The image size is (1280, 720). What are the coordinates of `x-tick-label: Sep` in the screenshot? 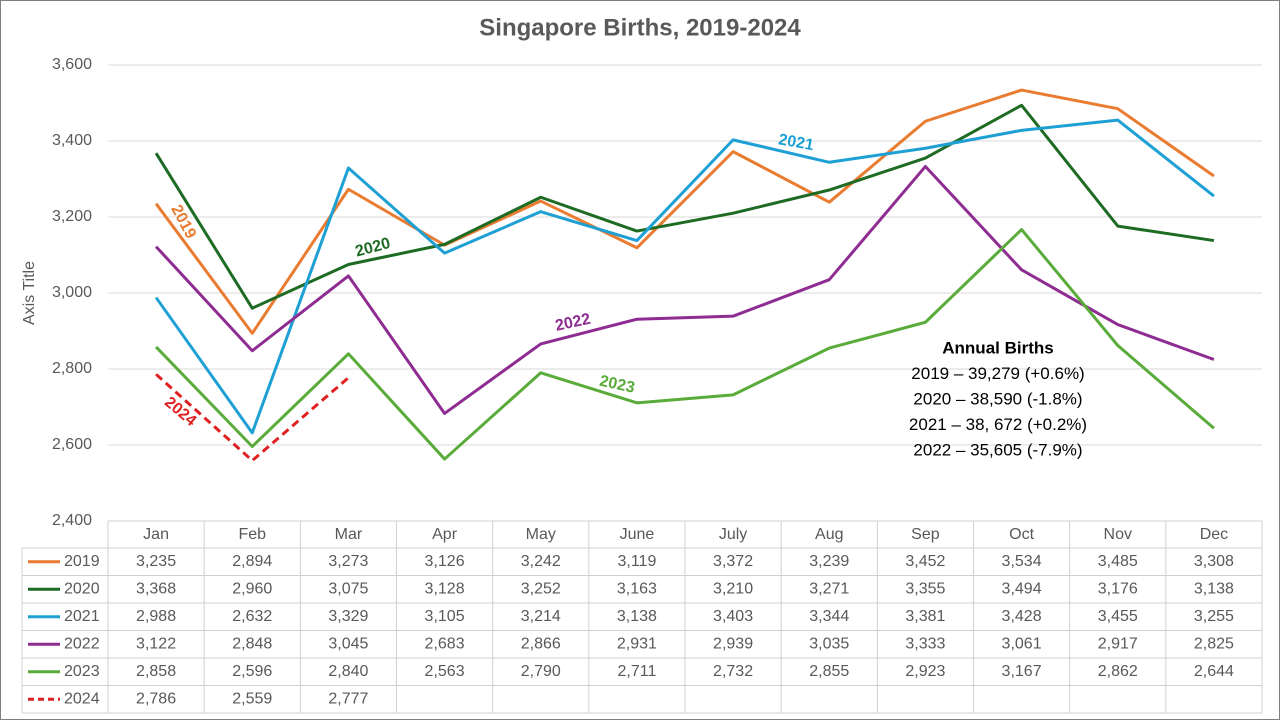 It's located at (925, 534).